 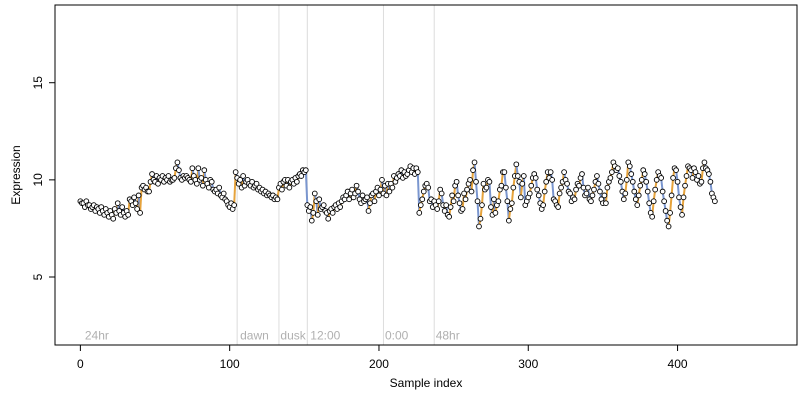 What do you see at coordinates (43, 178) in the screenshot?
I see `y-axis: 5 10 15` at bounding box center [43, 178].